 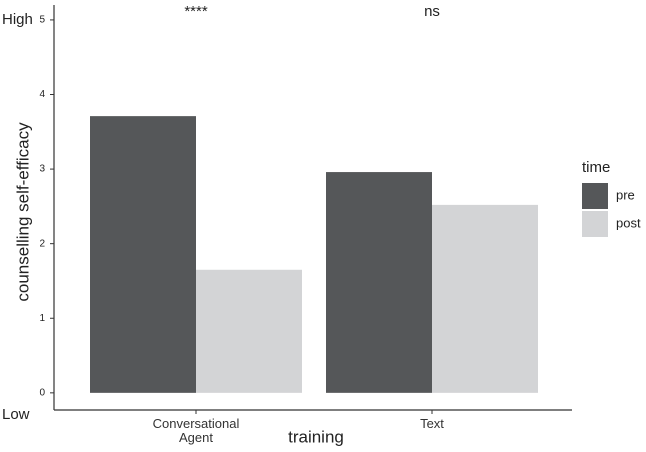 What do you see at coordinates (196, 430) in the screenshot?
I see `x-tick-label: Conversational Agent` at bounding box center [196, 430].